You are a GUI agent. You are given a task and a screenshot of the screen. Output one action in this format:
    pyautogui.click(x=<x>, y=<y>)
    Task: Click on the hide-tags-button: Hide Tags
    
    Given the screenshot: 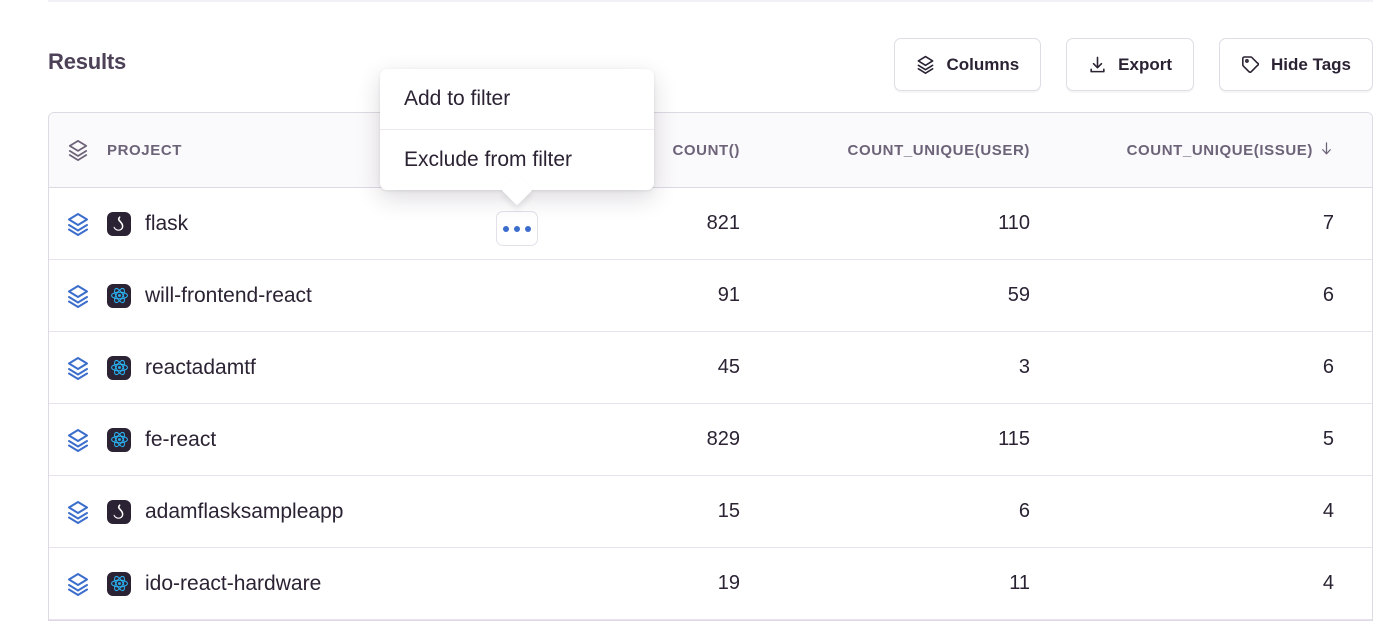 What is the action you would take?
    pyautogui.click(x=1296, y=64)
    